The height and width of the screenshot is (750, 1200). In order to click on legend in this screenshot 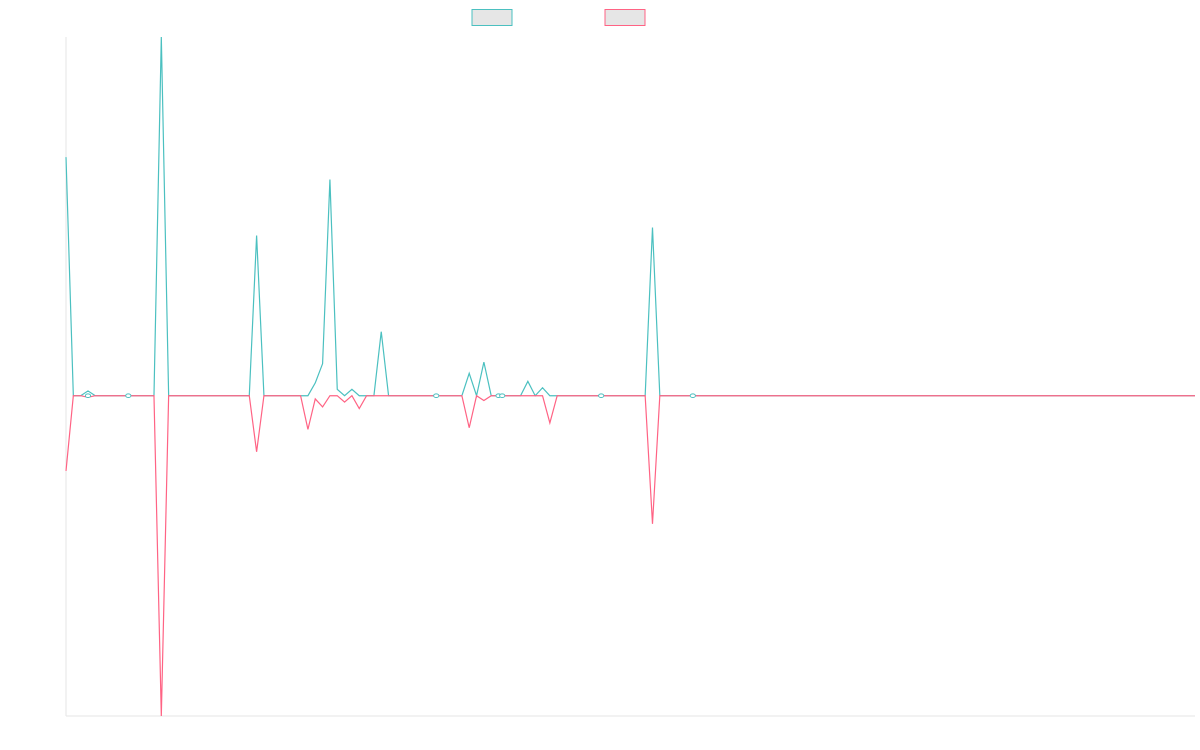, I will do `click(558, 17)`.